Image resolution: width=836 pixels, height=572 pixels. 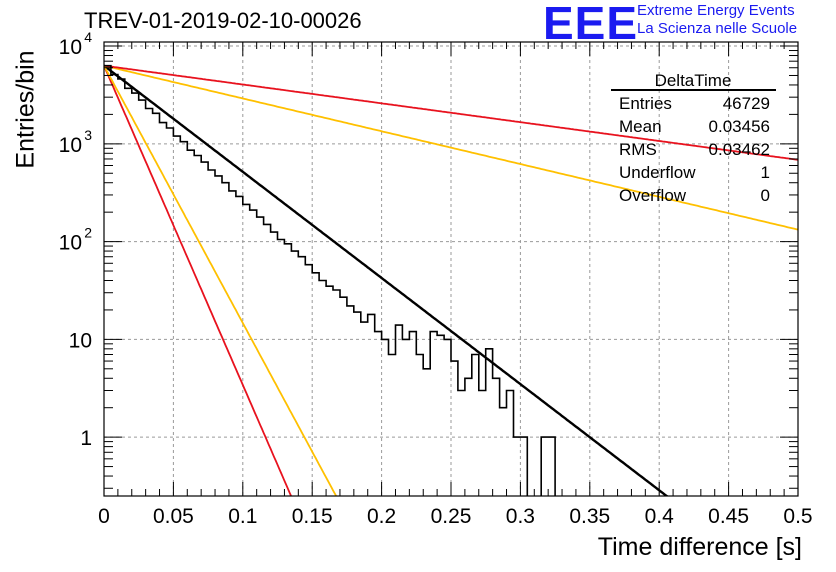 I want to click on stats-box-title: DeltaTime, so click(x=693, y=80).